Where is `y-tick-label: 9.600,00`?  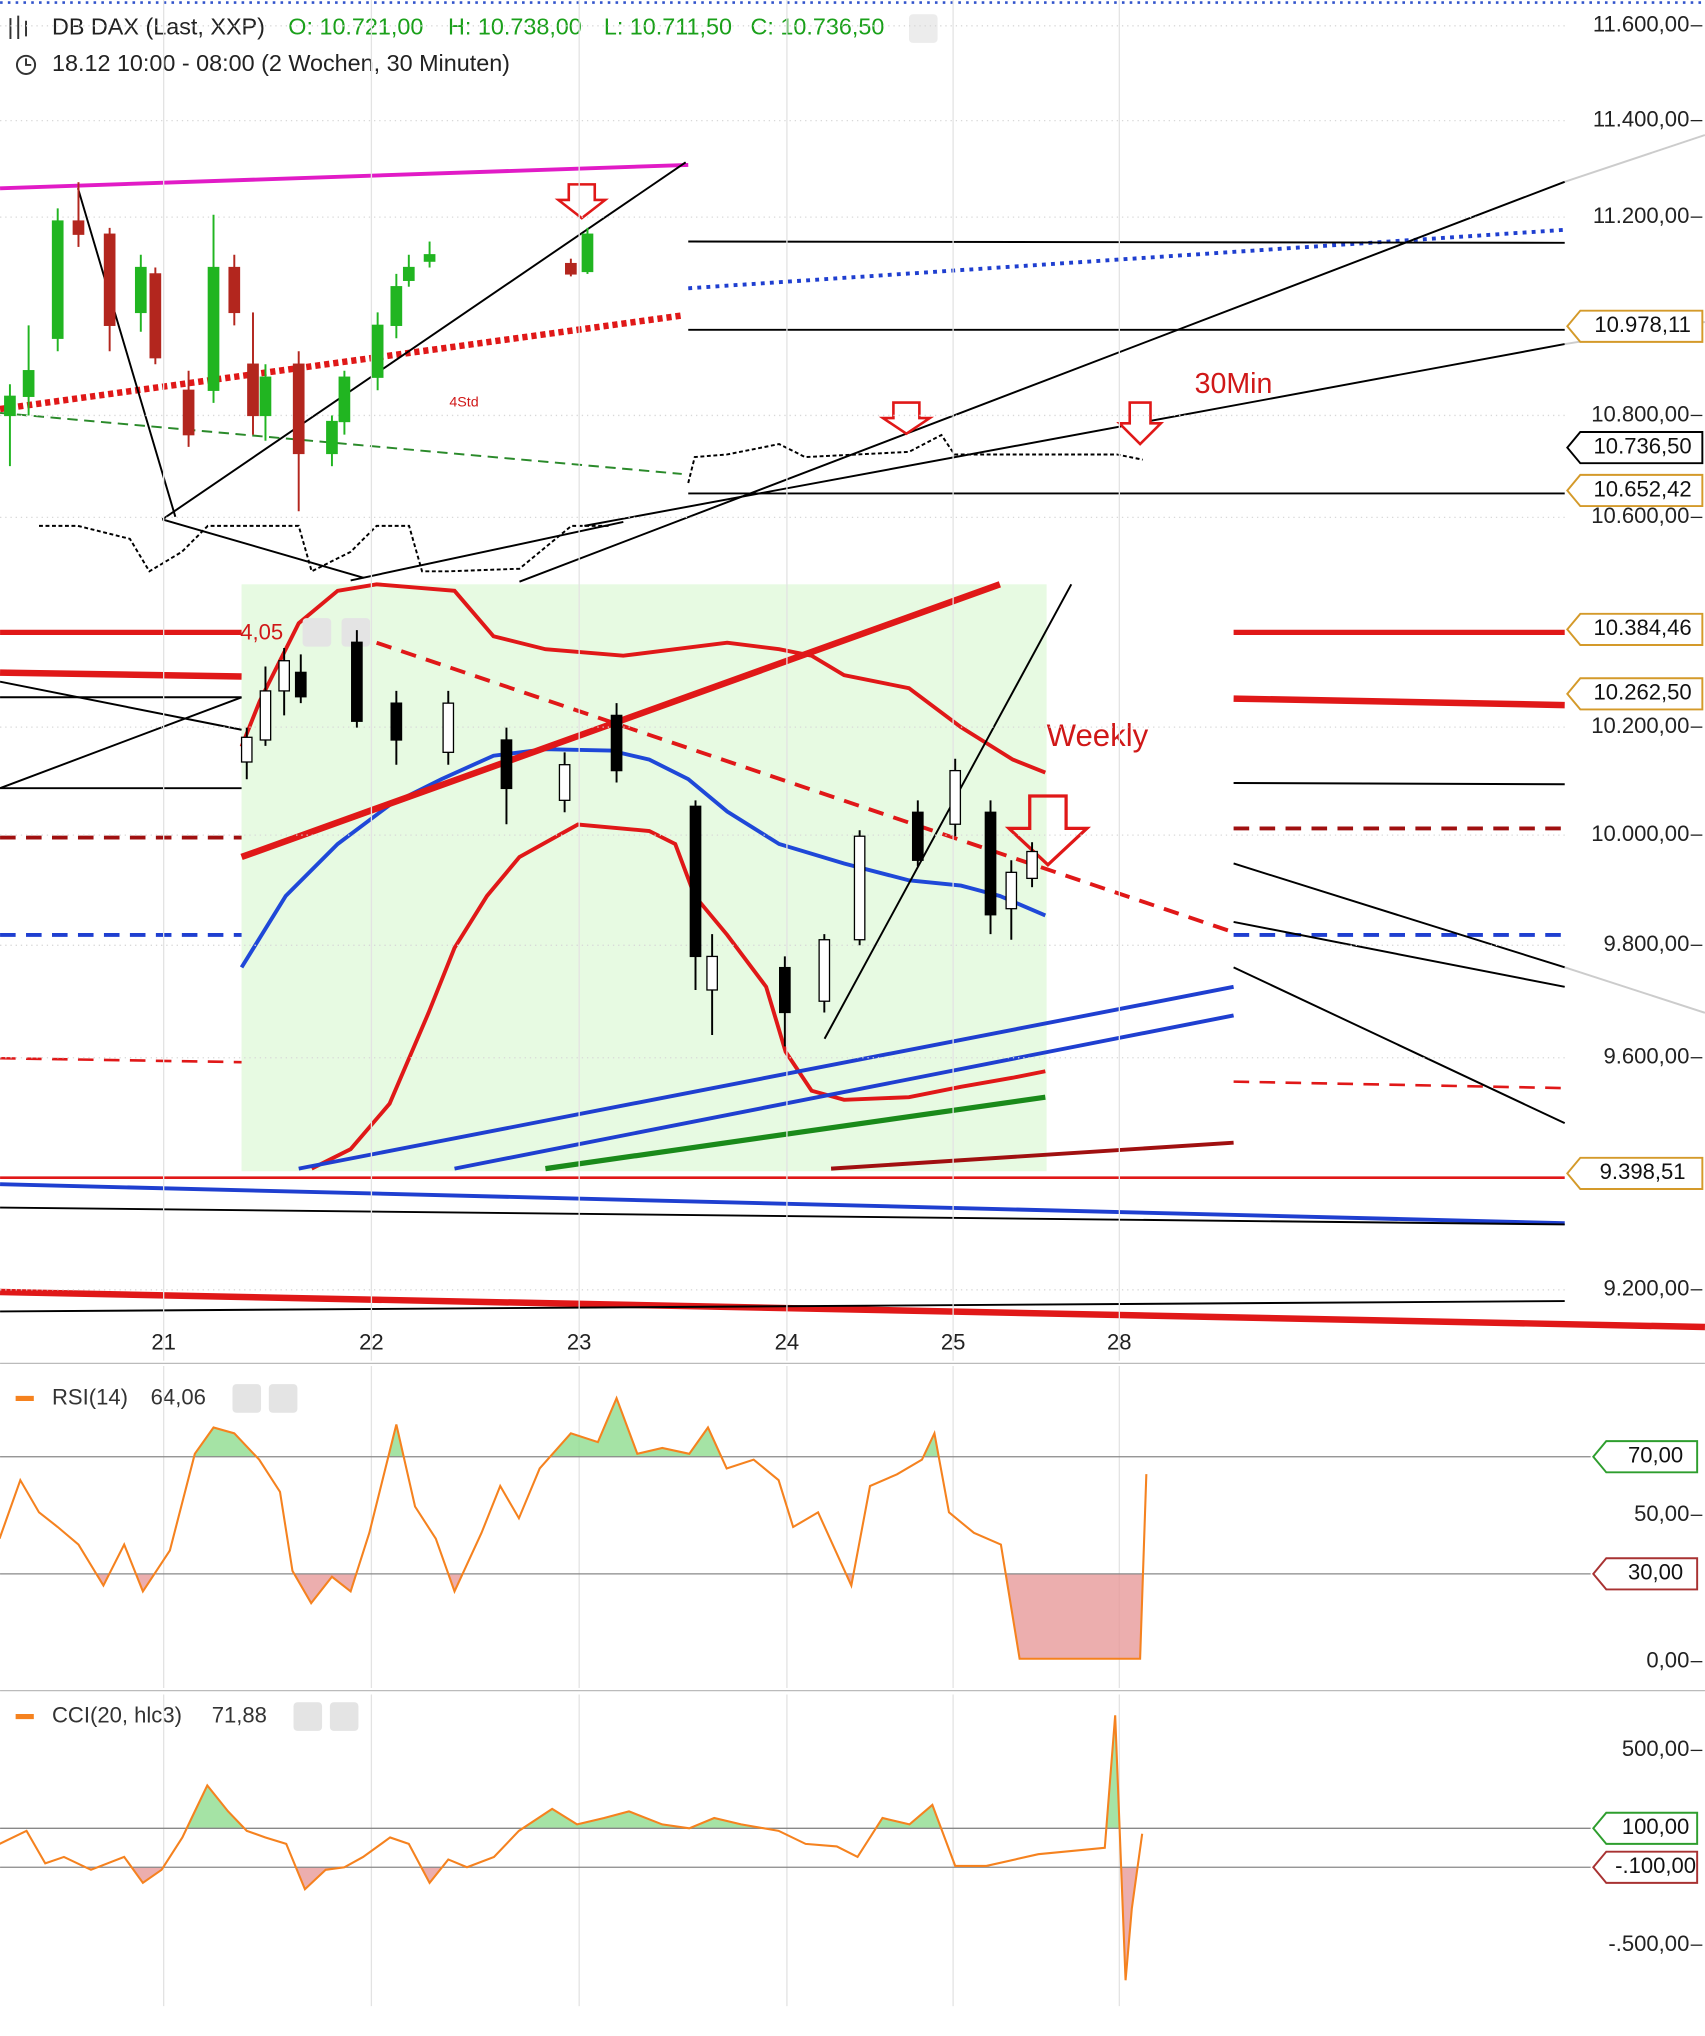
y-tick-label: 9.600,00 is located at coordinates (1646, 1056).